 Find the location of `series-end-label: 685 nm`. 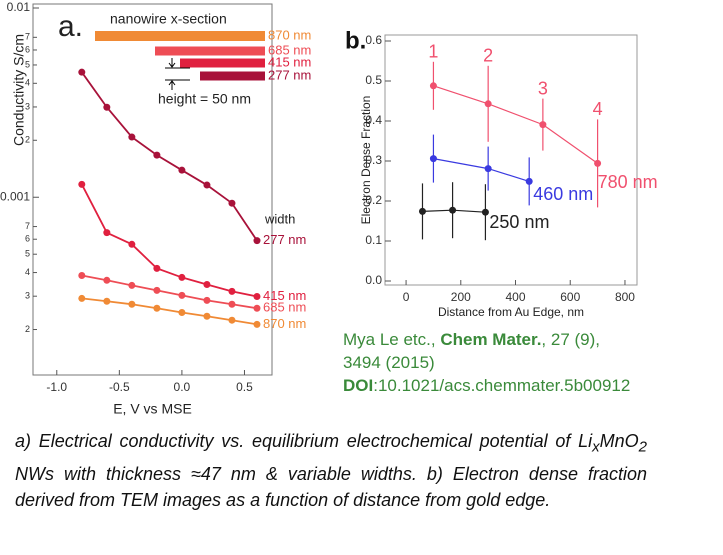

series-end-label: 685 nm is located at coordinates (284, 307).